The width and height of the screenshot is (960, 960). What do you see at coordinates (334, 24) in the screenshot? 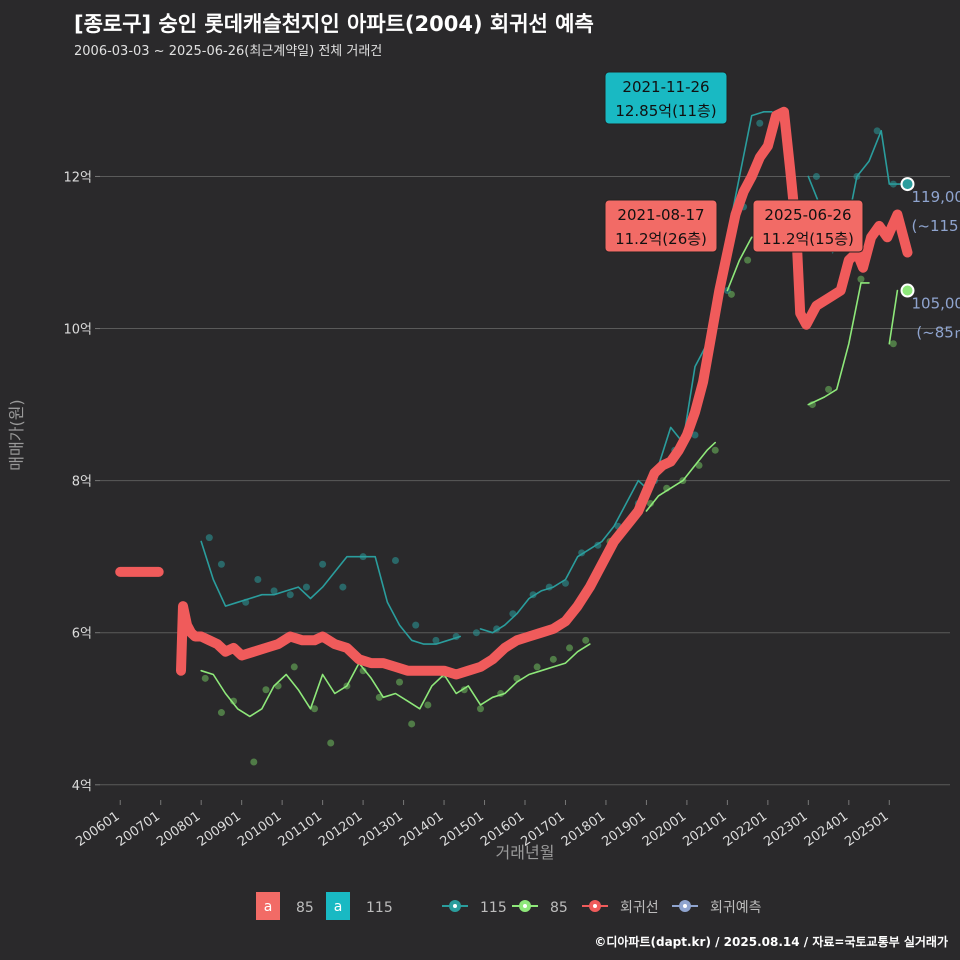
I see `chart-title: [종로구] 숭인 롯데캐슬천지인 아파트(2004) 회귀선 예측` at bounding box center [334, 24].